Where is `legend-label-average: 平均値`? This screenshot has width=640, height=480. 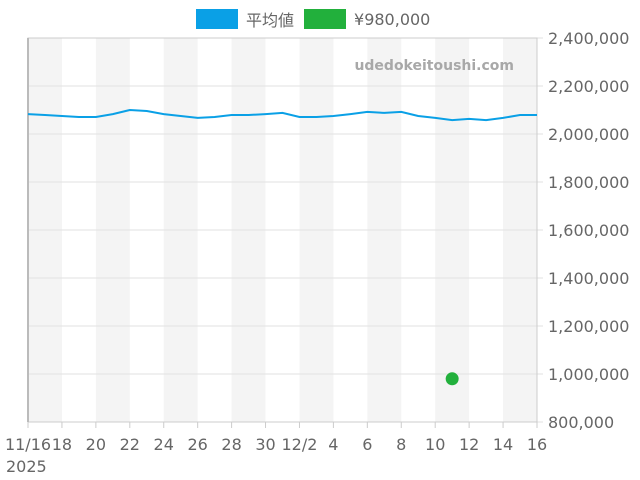
legend-label-average: 平均値 is located at coordinates (270, 20).